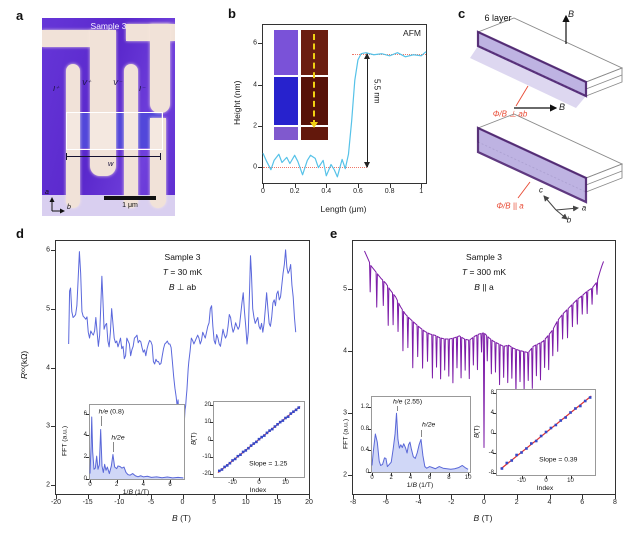  What do you see at coordinates (214, 502) in the screenshot?
I see `x-tick-label: 5` at bounding box center [214, 502].